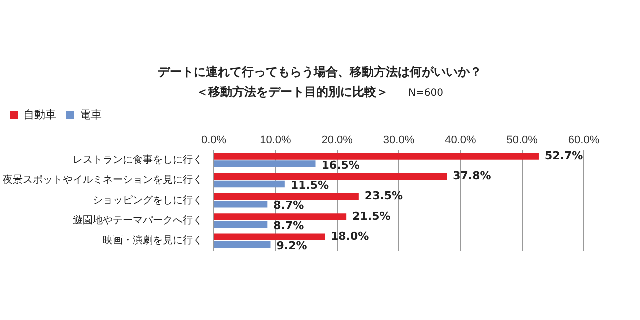 This screenshot has height=320, width=640. What do you see at coordinates (292, 246) in the screenshot?
I see `data-label: 9.2%` at bounding box center [292, 246].